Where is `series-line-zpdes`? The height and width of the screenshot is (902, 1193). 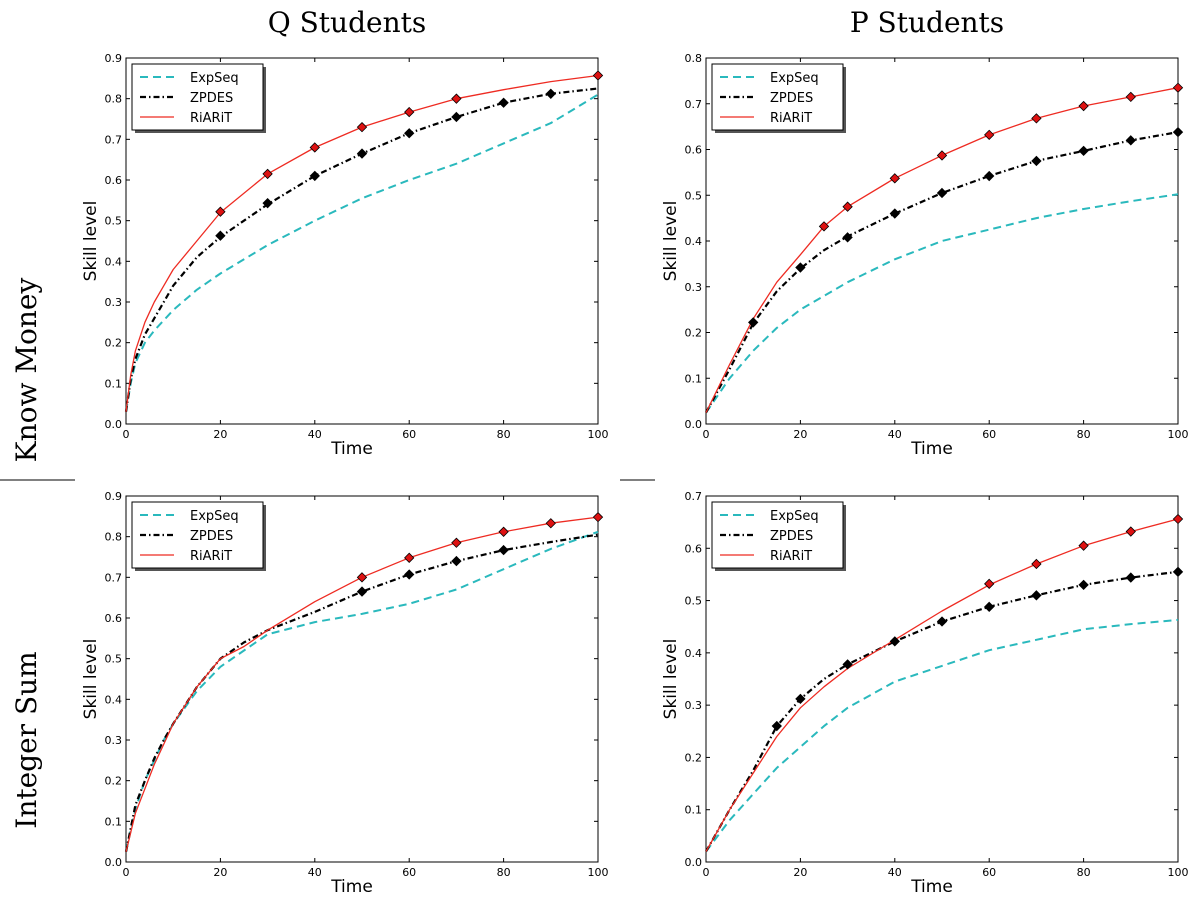 series-line-zpdes is located at coordinates (942, 272).